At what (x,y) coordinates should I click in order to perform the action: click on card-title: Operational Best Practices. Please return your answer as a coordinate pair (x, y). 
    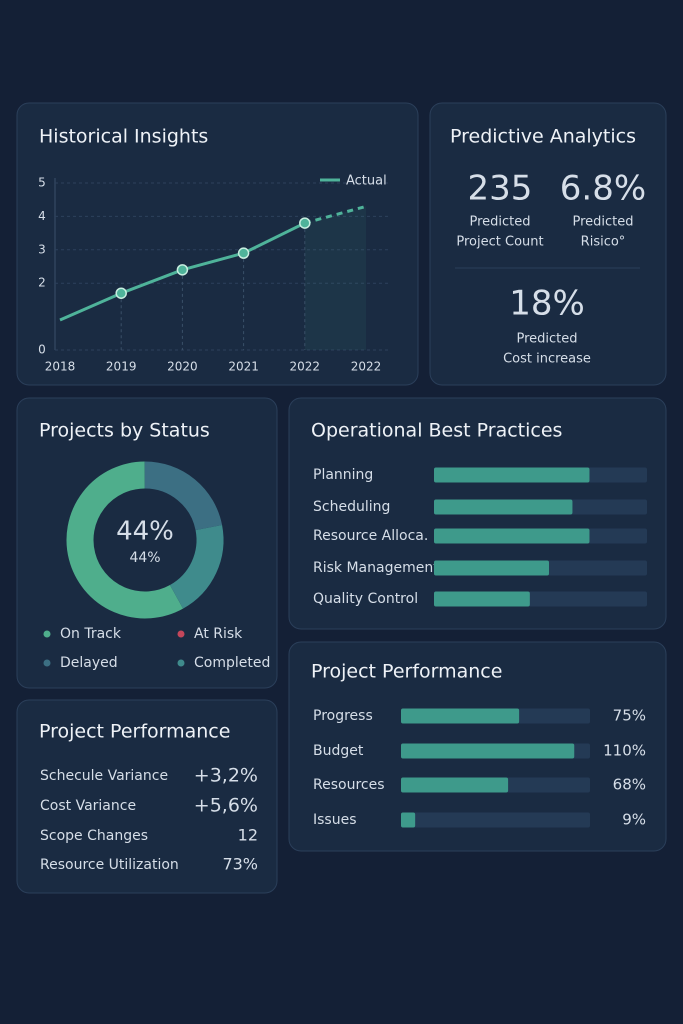
    Looking at the image, I should click on (436, 431).